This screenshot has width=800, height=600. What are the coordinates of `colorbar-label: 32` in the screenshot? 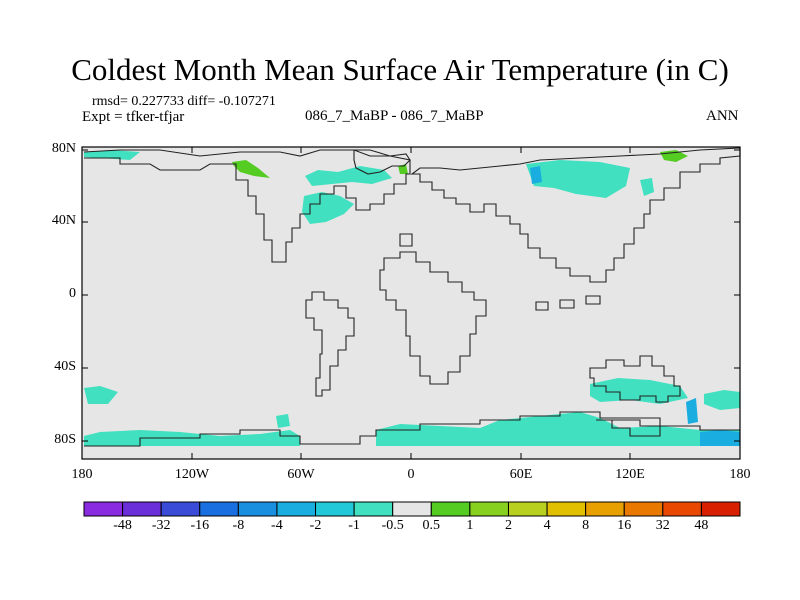 It's located at (662, 525).